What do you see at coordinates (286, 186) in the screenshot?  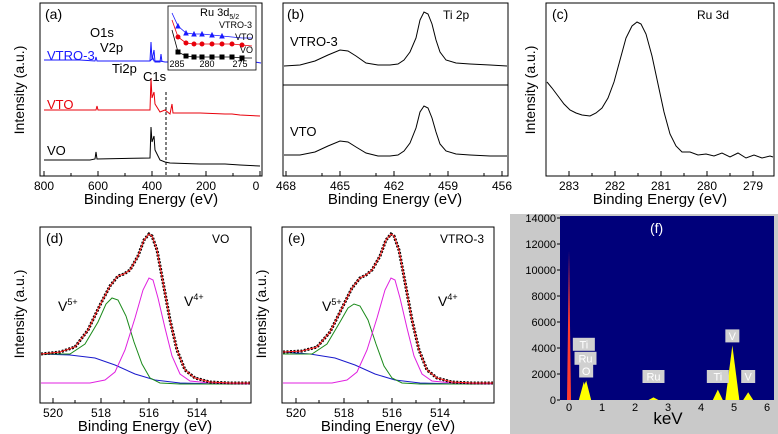 I see `panel-b-xtick: 468` at bounding box center [286, 186].